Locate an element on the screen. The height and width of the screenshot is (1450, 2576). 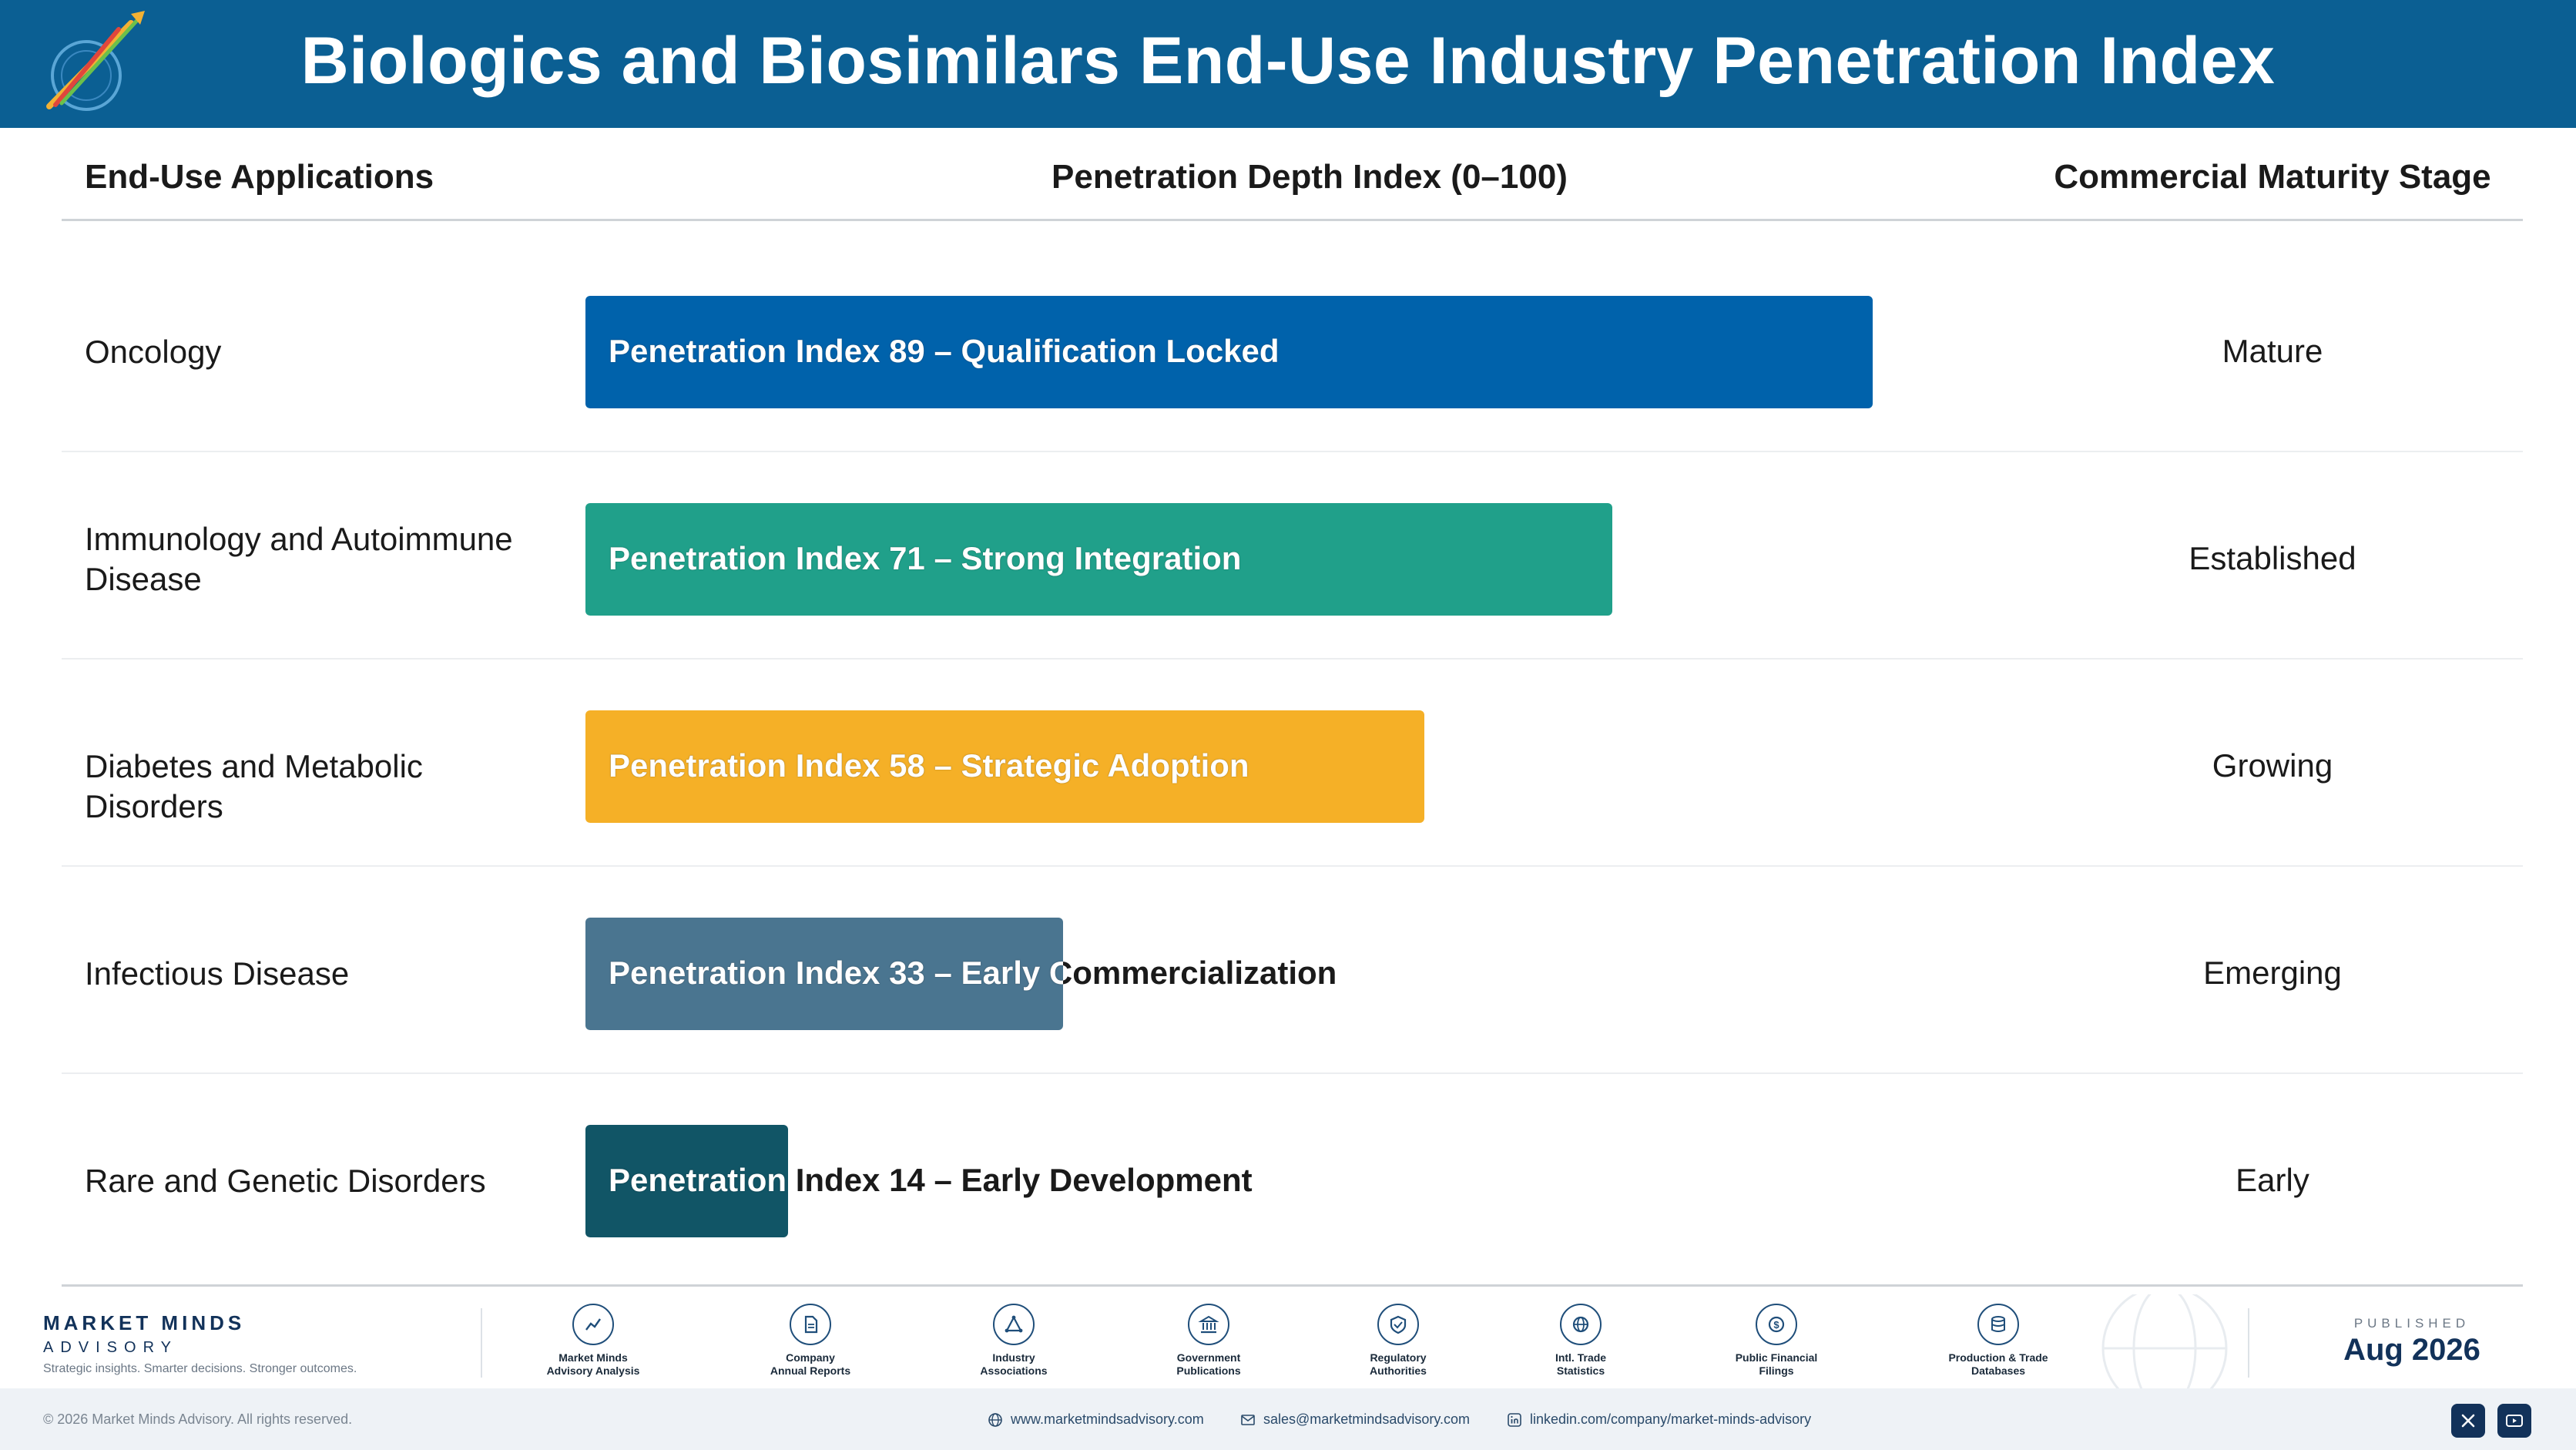
source-label-line2: Databases is located at coordinates (1998, 1370).